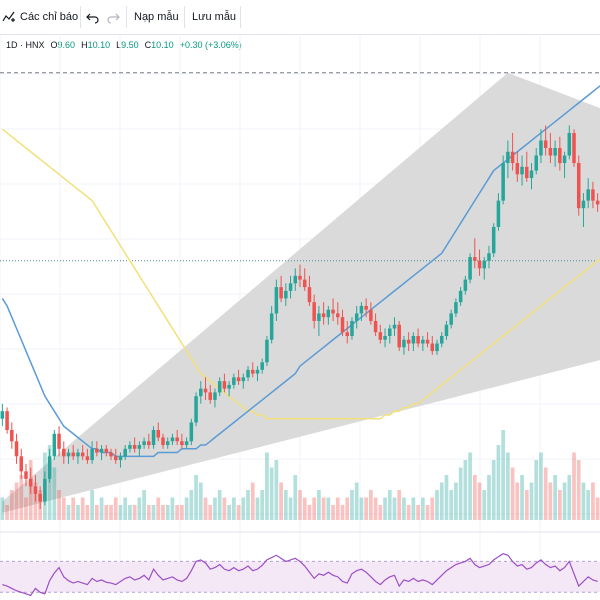 Image resolution: width=600 pixels, height=600 pixels. What do you see at coordinates (113, 17) in the screenshot?
I see `redo-icon` at bounding box center [113, 17].